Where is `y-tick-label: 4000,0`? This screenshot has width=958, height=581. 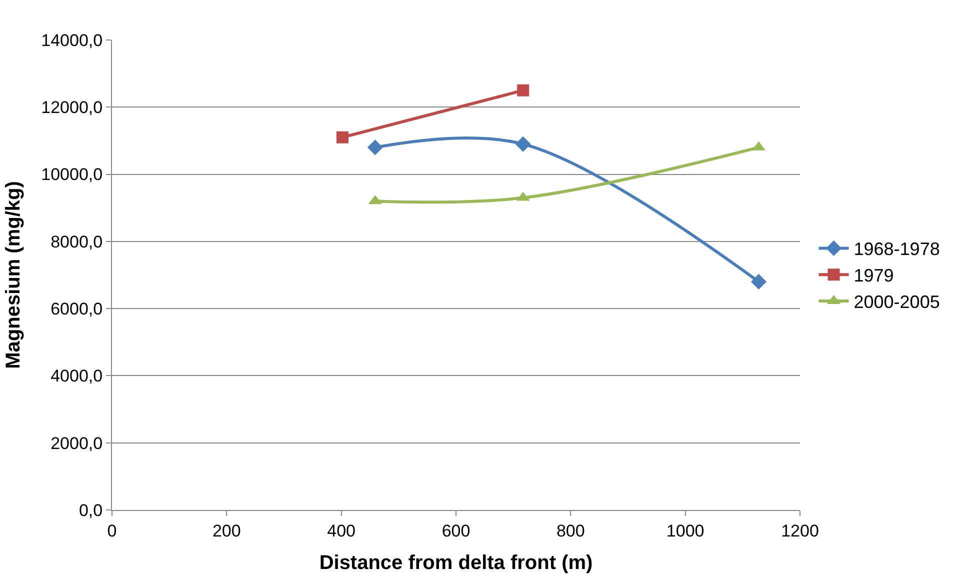 y-tick-label: 4000,0 is located at coordinates (76, 376).